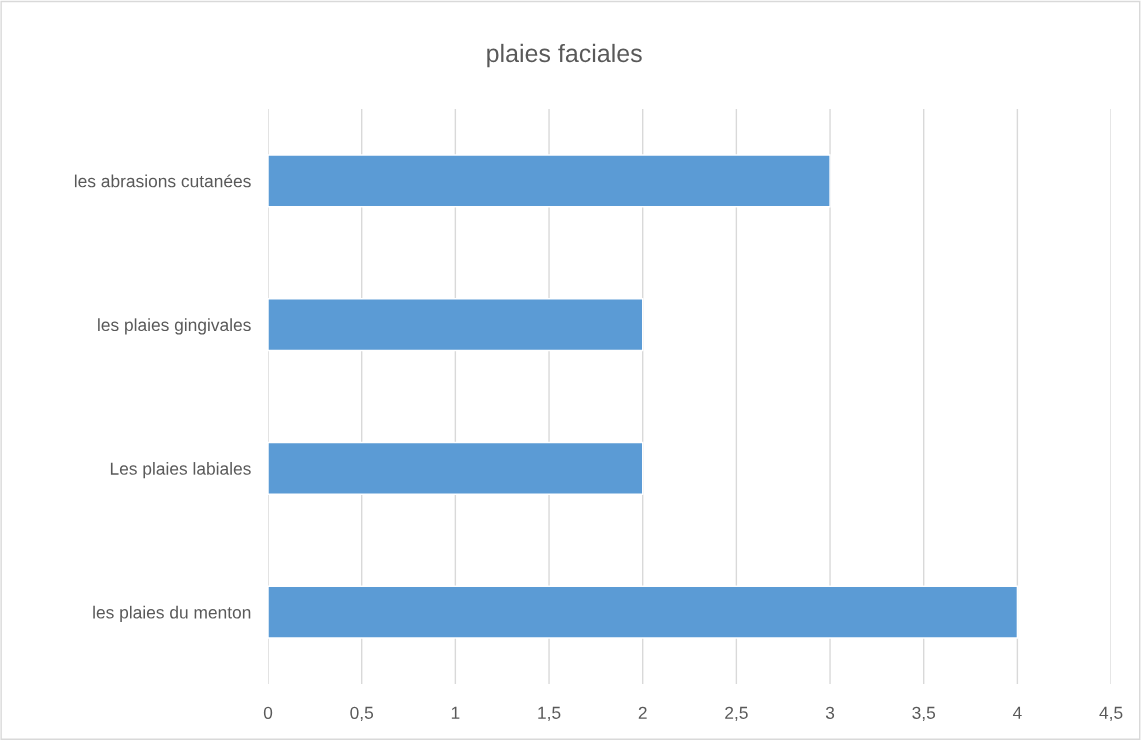  Describe the element at coordinates (1017, 712) in the screenshot. I see `x-tick-label: 4` at that location.